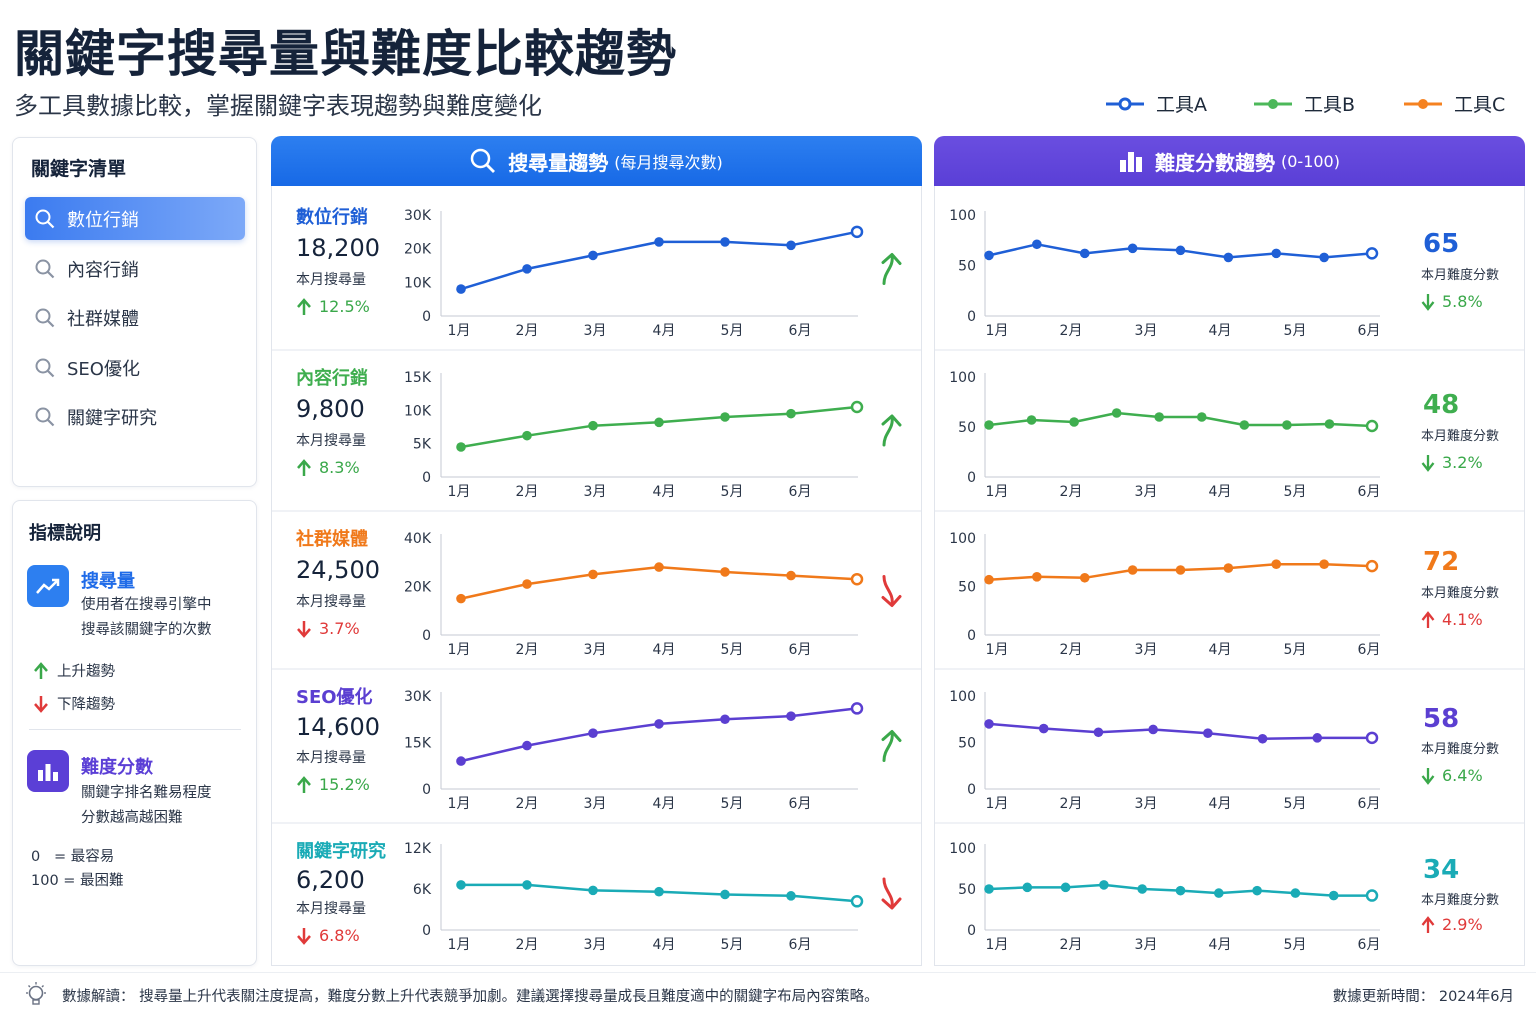  I want to click on footer-divider, so click(768, 972).